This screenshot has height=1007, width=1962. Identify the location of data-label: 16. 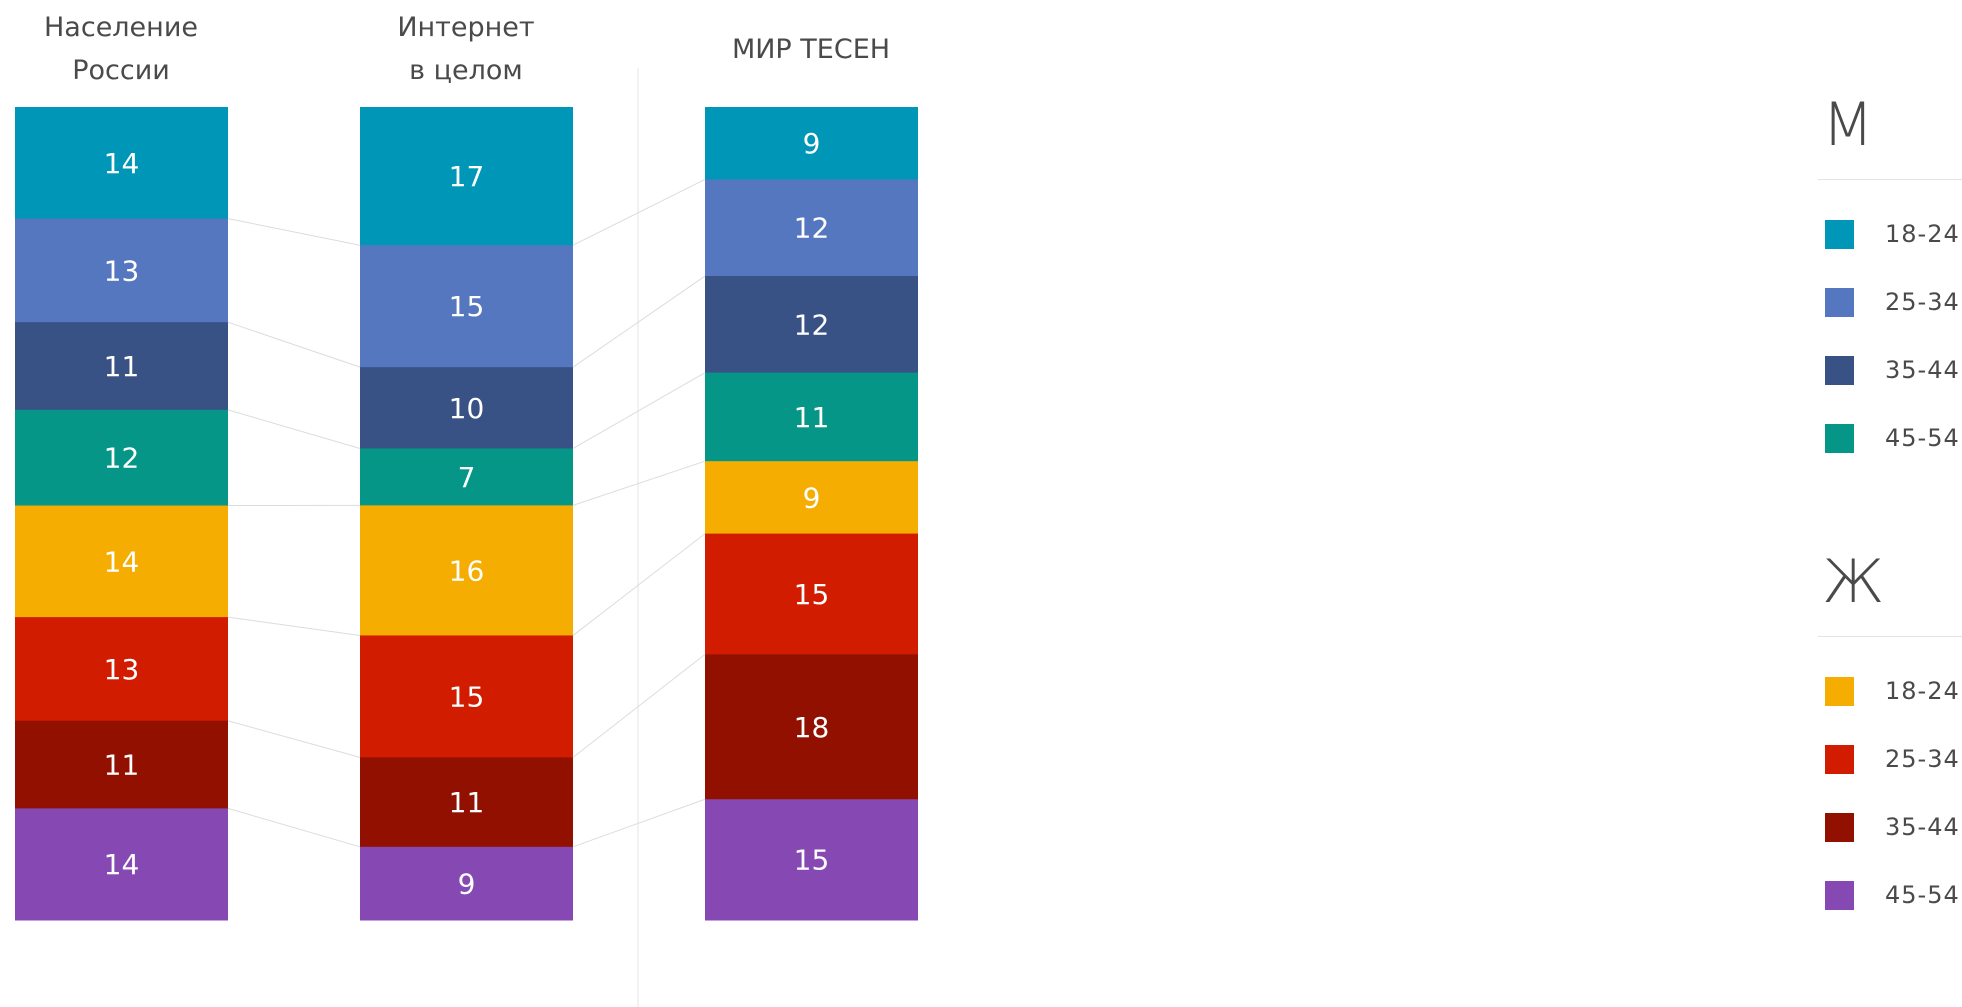
(467, 570).